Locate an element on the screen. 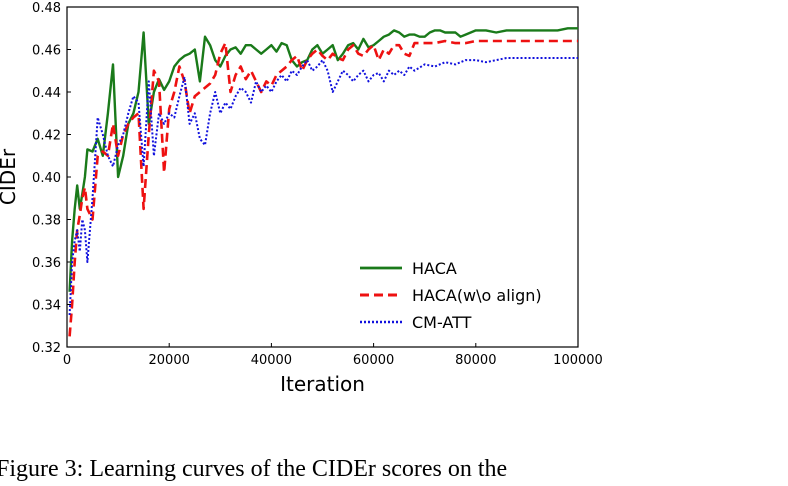  x-tick-label: 0 is located at coordinates (67, 360).